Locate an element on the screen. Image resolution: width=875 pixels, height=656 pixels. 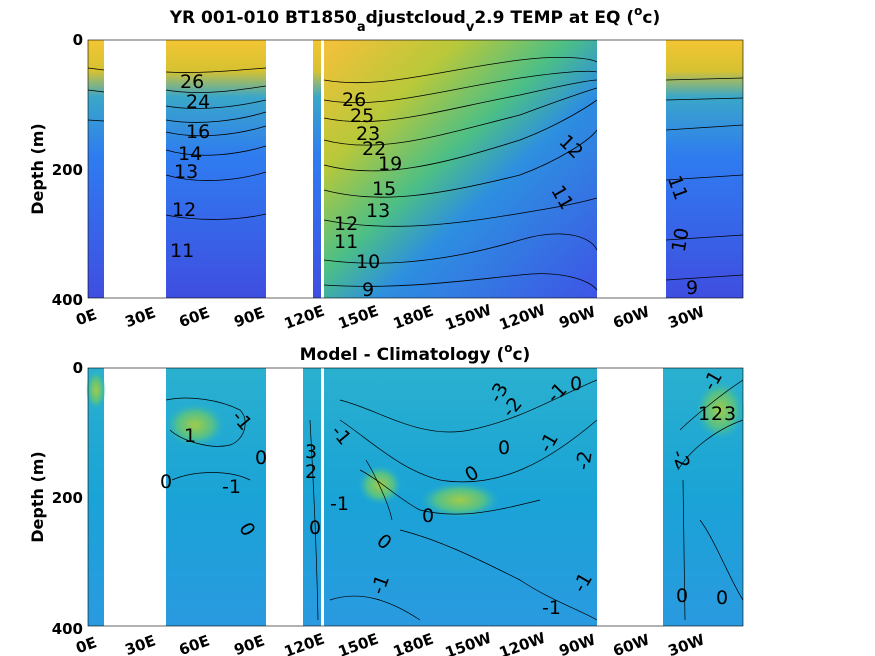
panel1-xtick: 150W is located at coordinates (469, 317).